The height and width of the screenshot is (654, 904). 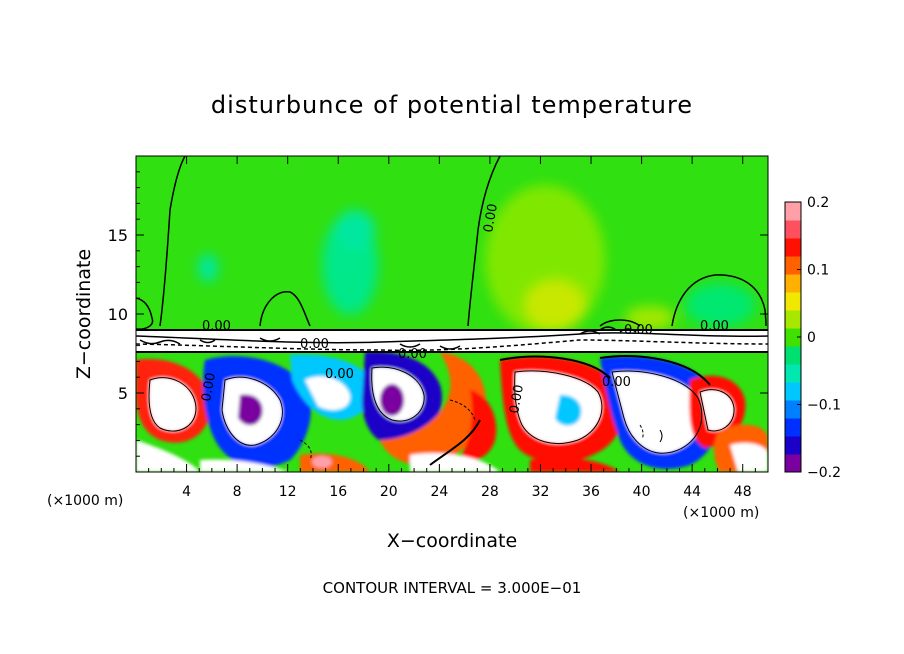 What do you see at coordinates (288, 492) in the screenshot?
I see `x-tick-label: 12` at bounding box center [288, 492].